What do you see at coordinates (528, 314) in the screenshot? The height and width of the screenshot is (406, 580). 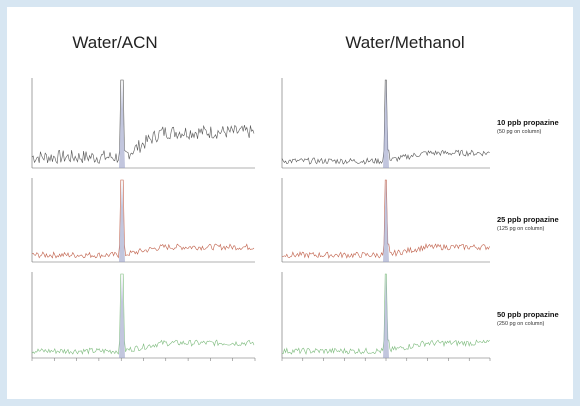 I see `row-label: 50 ppb propazine` at bounding box center [528, 314].